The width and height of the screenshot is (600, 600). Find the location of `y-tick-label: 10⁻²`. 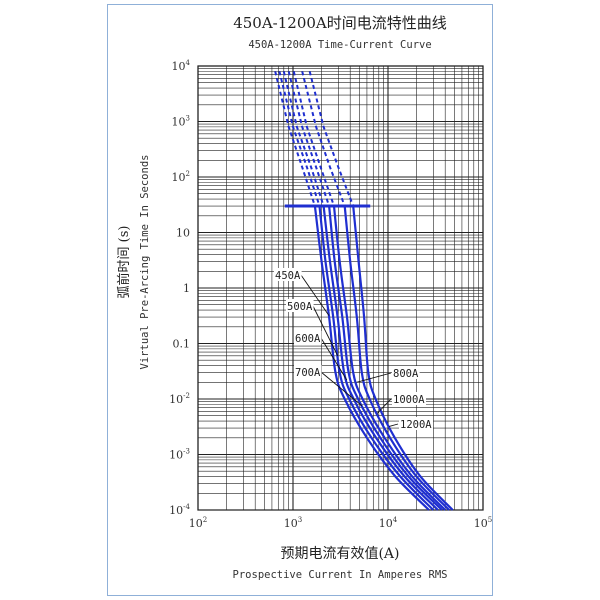

y-tick-label: 10⁻² is located at coordinates (179, 399).